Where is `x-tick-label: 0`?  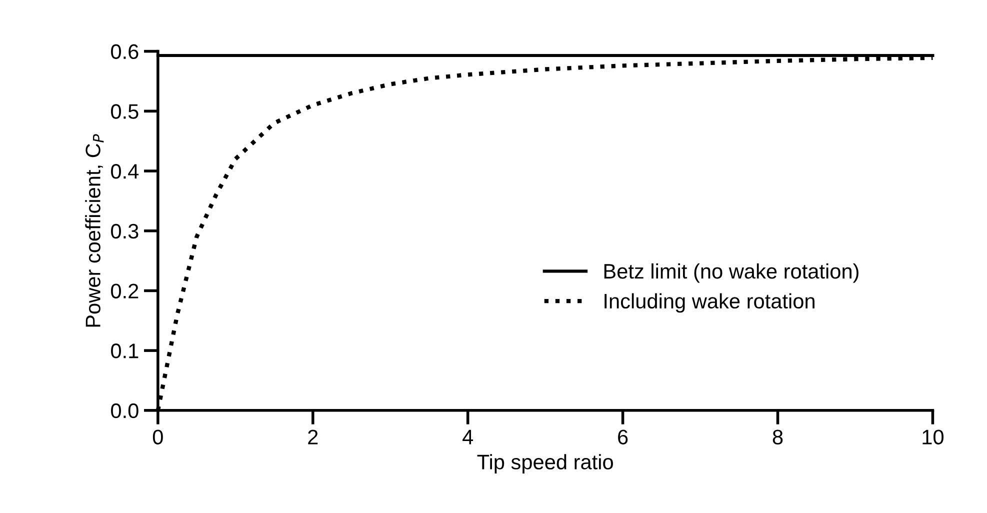 x-tick-label: 0 is located at coordinates (157, 437).